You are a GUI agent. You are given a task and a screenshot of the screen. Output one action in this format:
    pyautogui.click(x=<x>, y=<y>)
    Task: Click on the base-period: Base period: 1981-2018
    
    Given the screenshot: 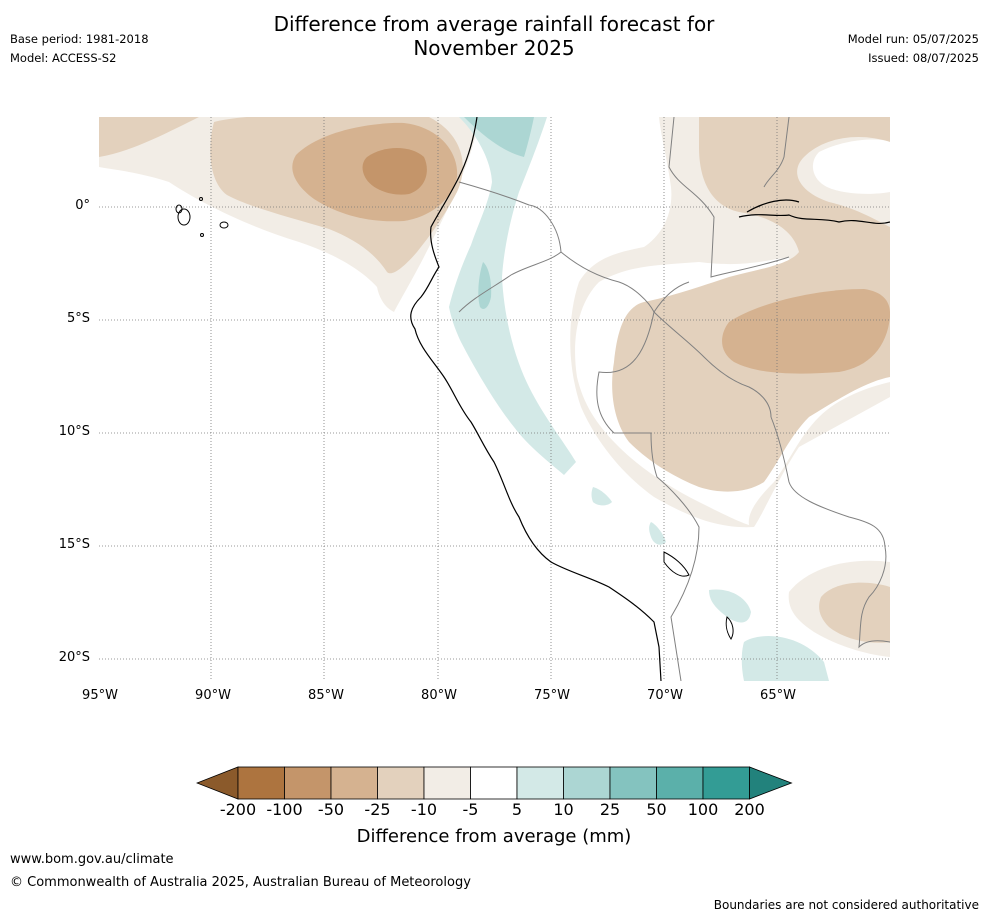 What is the action you would take?
    pyautogui.click(x=79, y=39)
    